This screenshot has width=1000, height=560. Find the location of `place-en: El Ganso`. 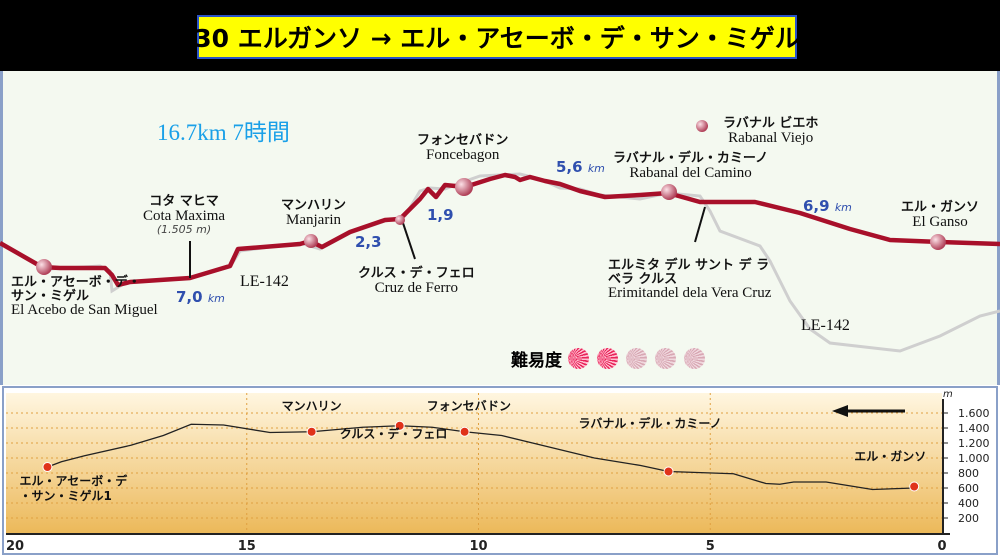

place-en: El Ganso is located at coordinates (940, 221).